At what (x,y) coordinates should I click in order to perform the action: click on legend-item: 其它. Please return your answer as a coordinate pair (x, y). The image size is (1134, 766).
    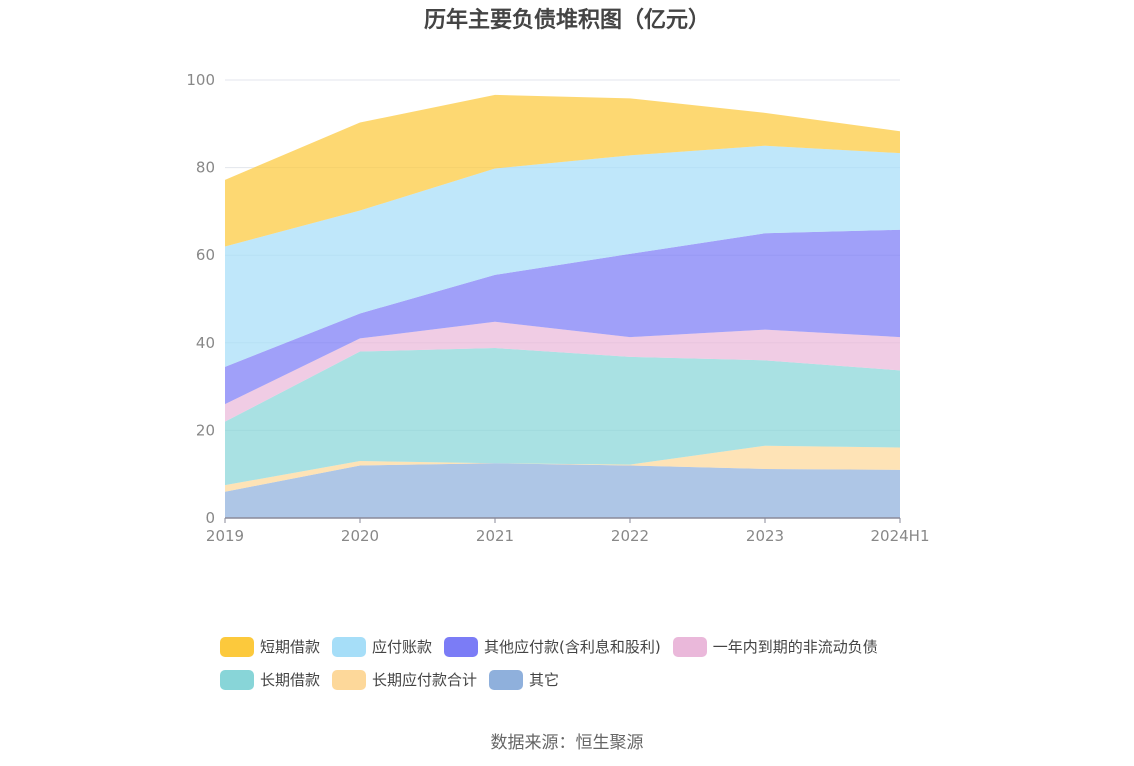
    Looking at the image, I should click on (524, 679).